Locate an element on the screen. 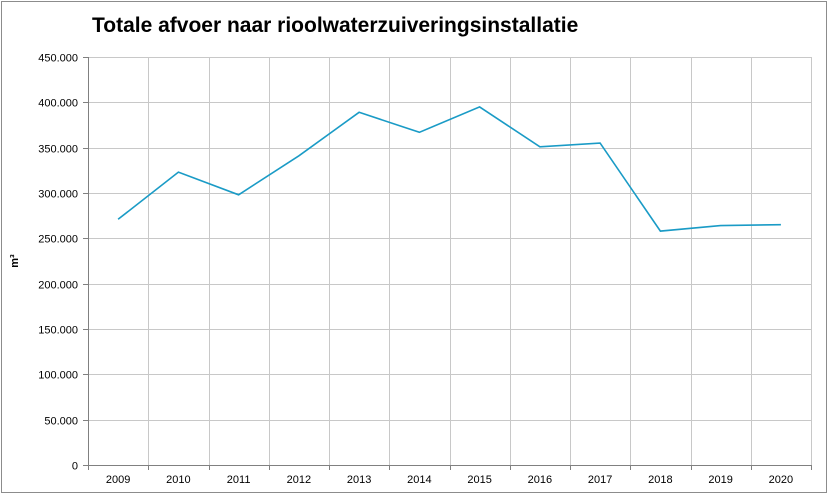 The width and height of the screenshot is (830, 496). x-tick-label: 2020 is located at coordinates (781, 480).